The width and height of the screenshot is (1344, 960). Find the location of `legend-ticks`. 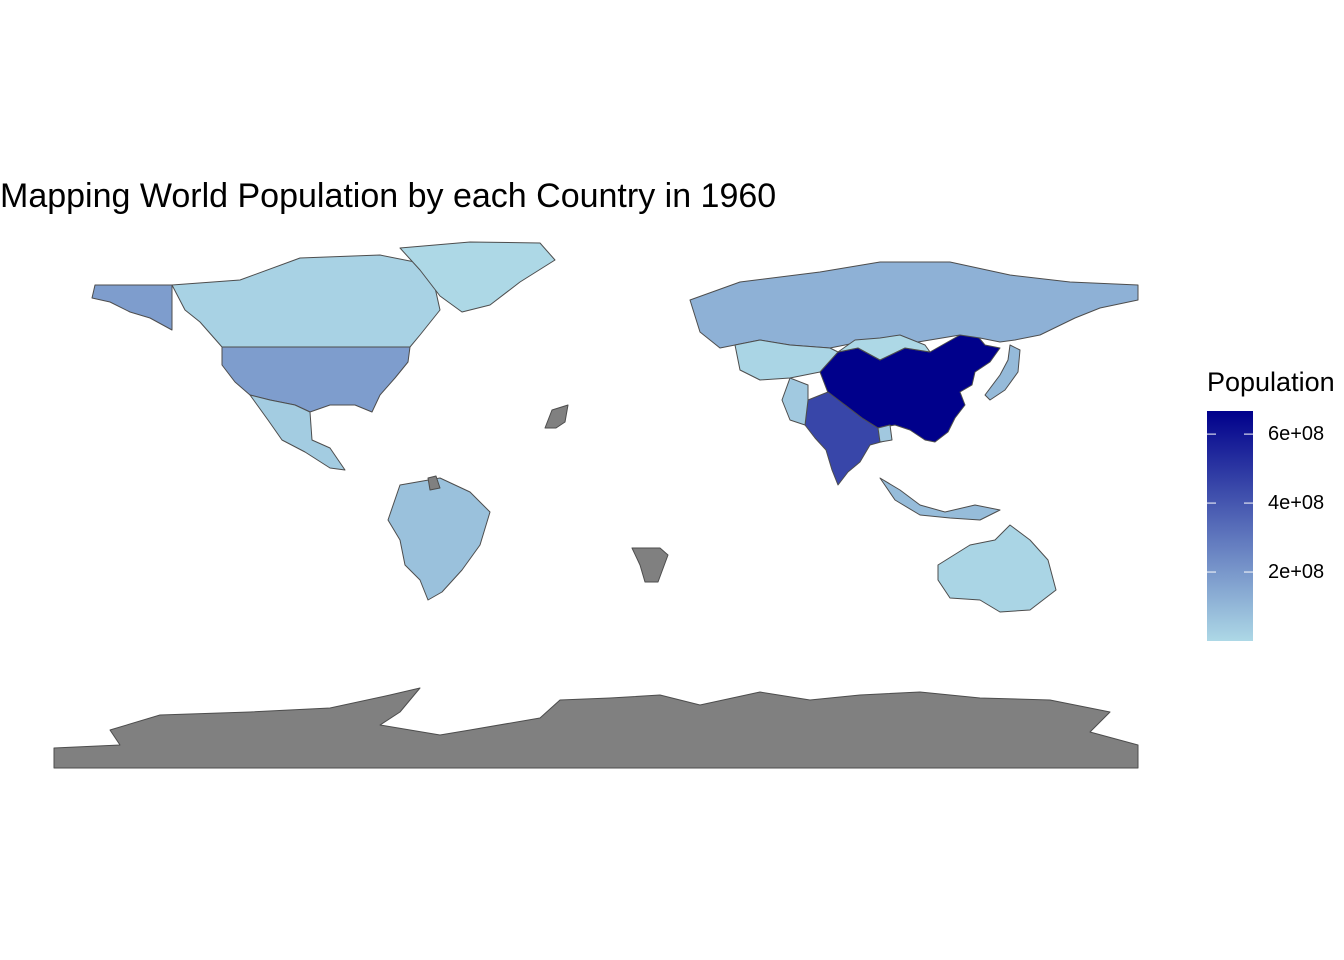

legend-ticks is located at coordinates (1230, 503).